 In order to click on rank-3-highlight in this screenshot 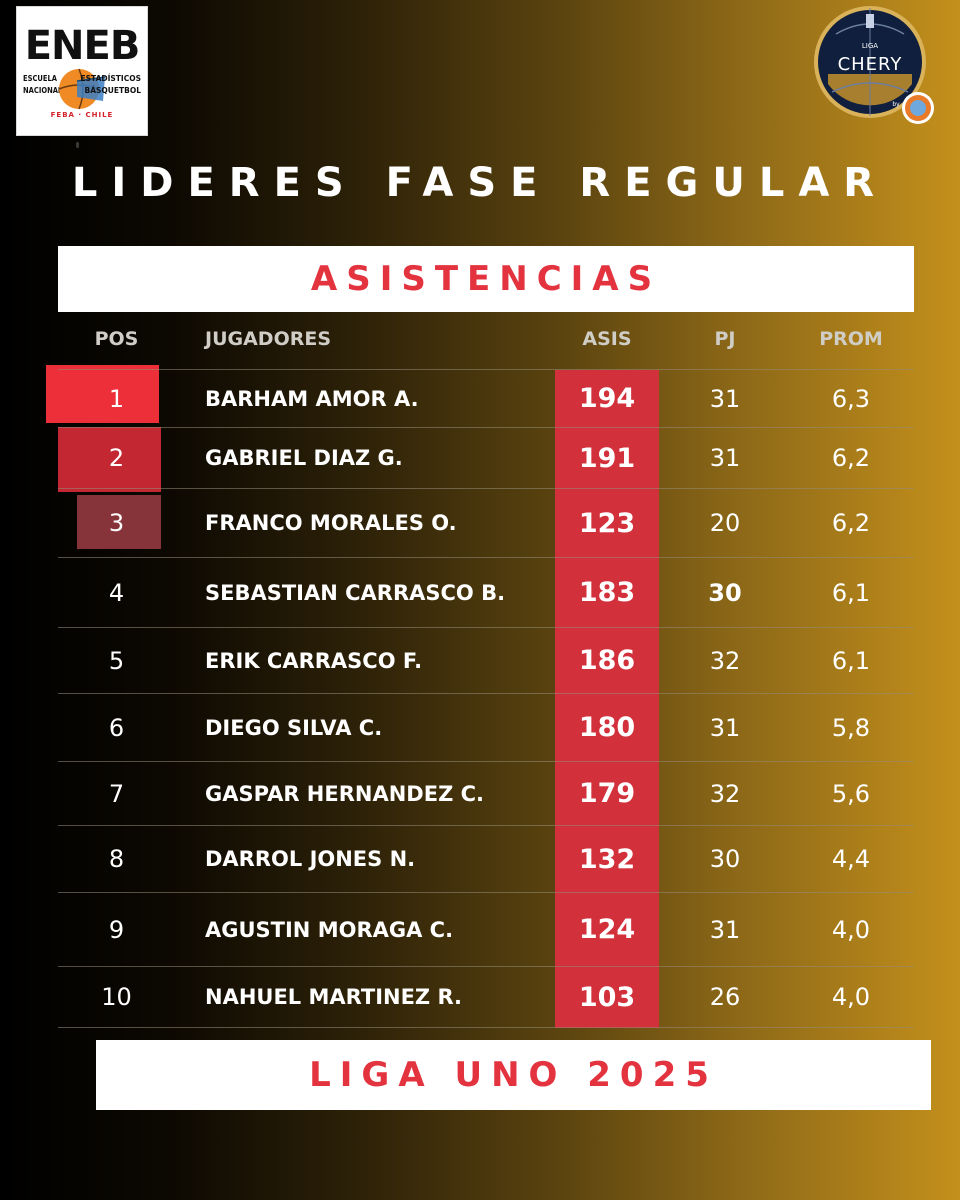, I will do `click(119, 522)`.